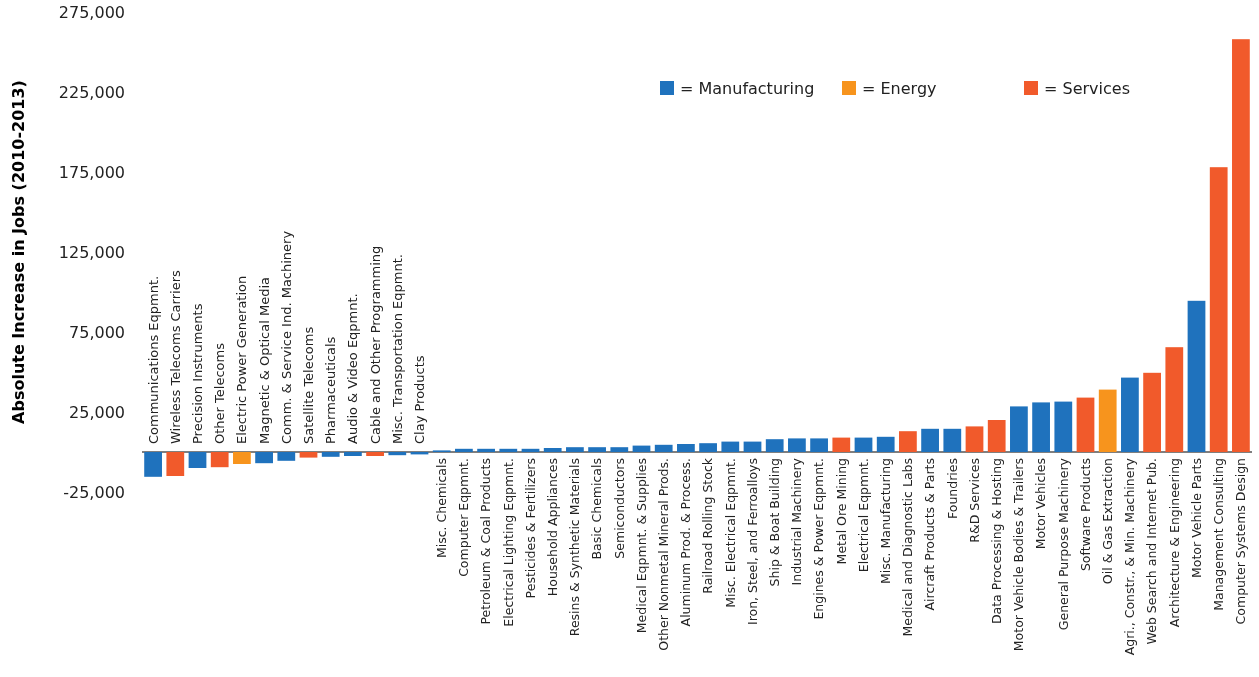  What do you see at coordinates (997, 541) in the screenshot?
I see `x-tick-label: Data Processing & Hosting` at bounding box center [997, 541].